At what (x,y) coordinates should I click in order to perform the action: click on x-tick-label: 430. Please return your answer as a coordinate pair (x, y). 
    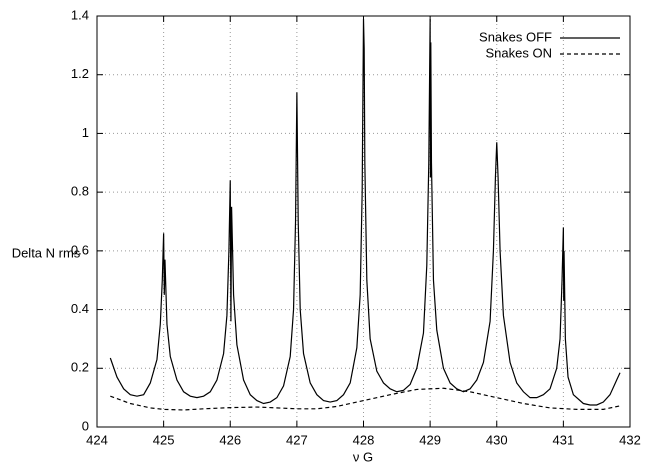
    Looking at the image, I should click on (497, 439).